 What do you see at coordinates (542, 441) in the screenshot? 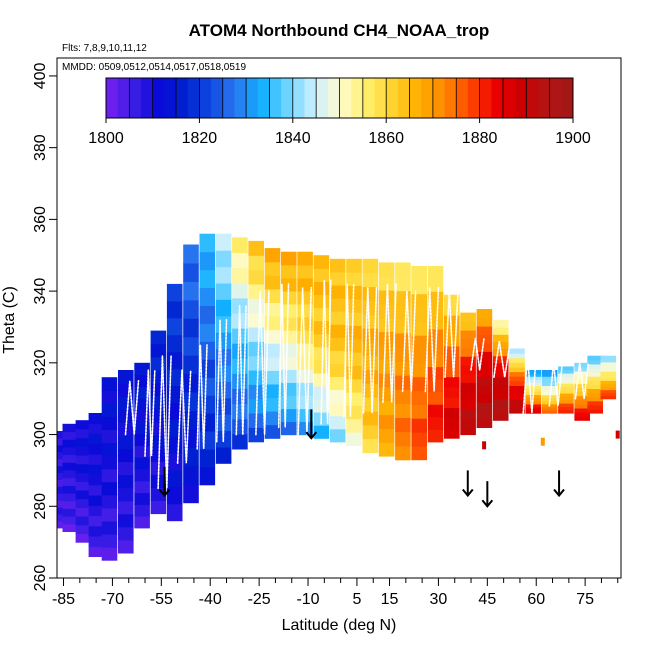
I see `scatter-bin` at bounding box center [542, 441].